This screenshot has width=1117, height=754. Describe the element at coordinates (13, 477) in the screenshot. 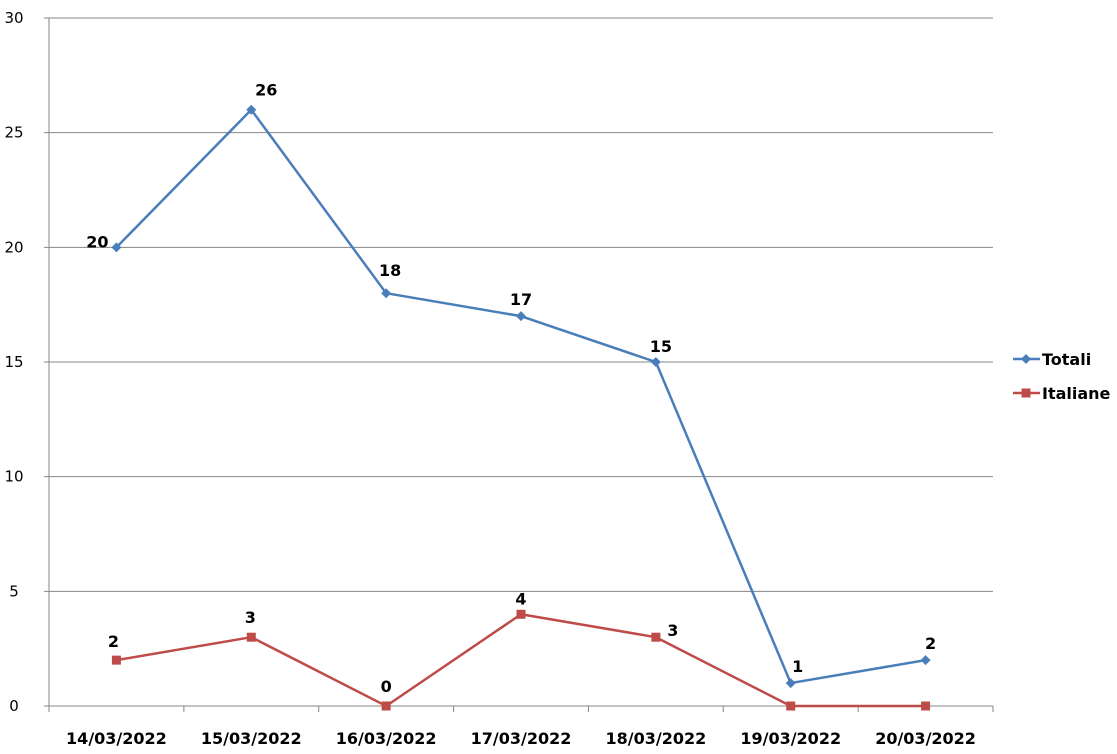

I see `y-tick-label: 10` at that location.